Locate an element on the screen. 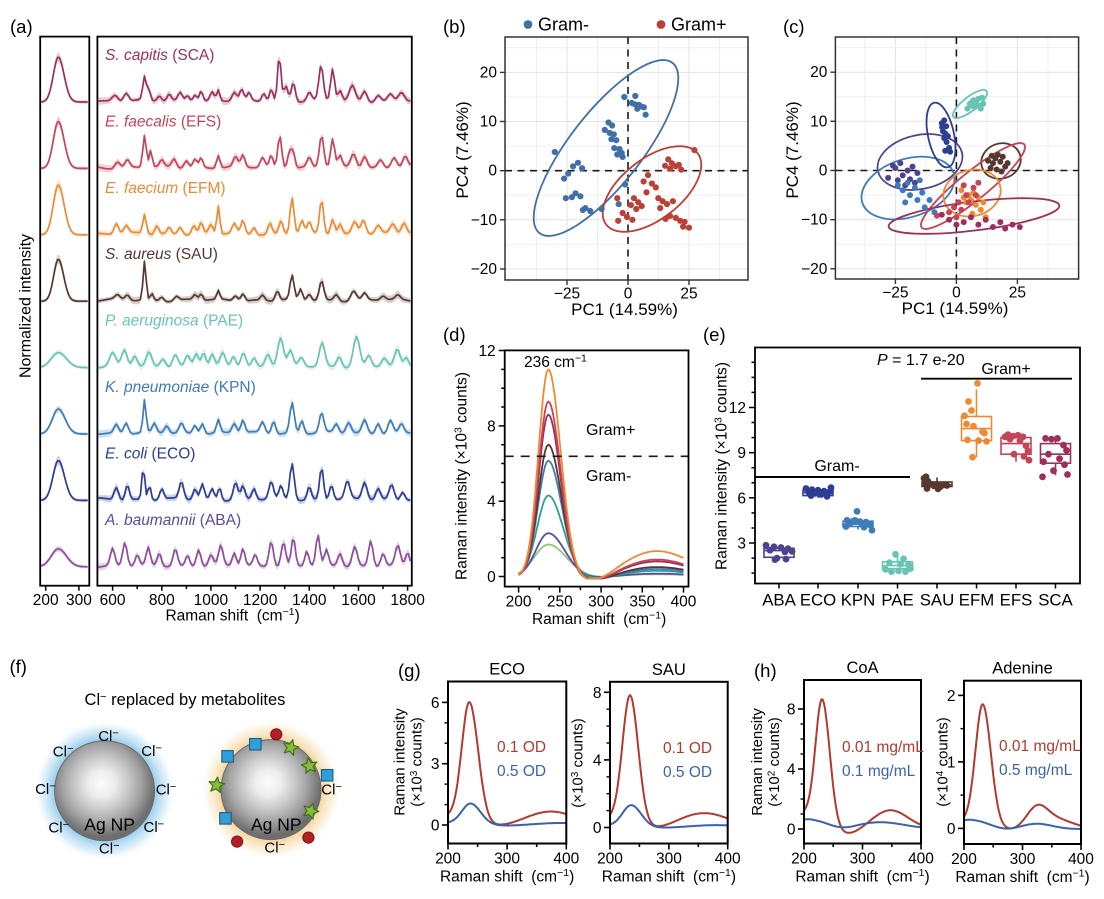 This screenshot has height=899, width=1104. svg-text: KPN is located at coordinates (858, 600).